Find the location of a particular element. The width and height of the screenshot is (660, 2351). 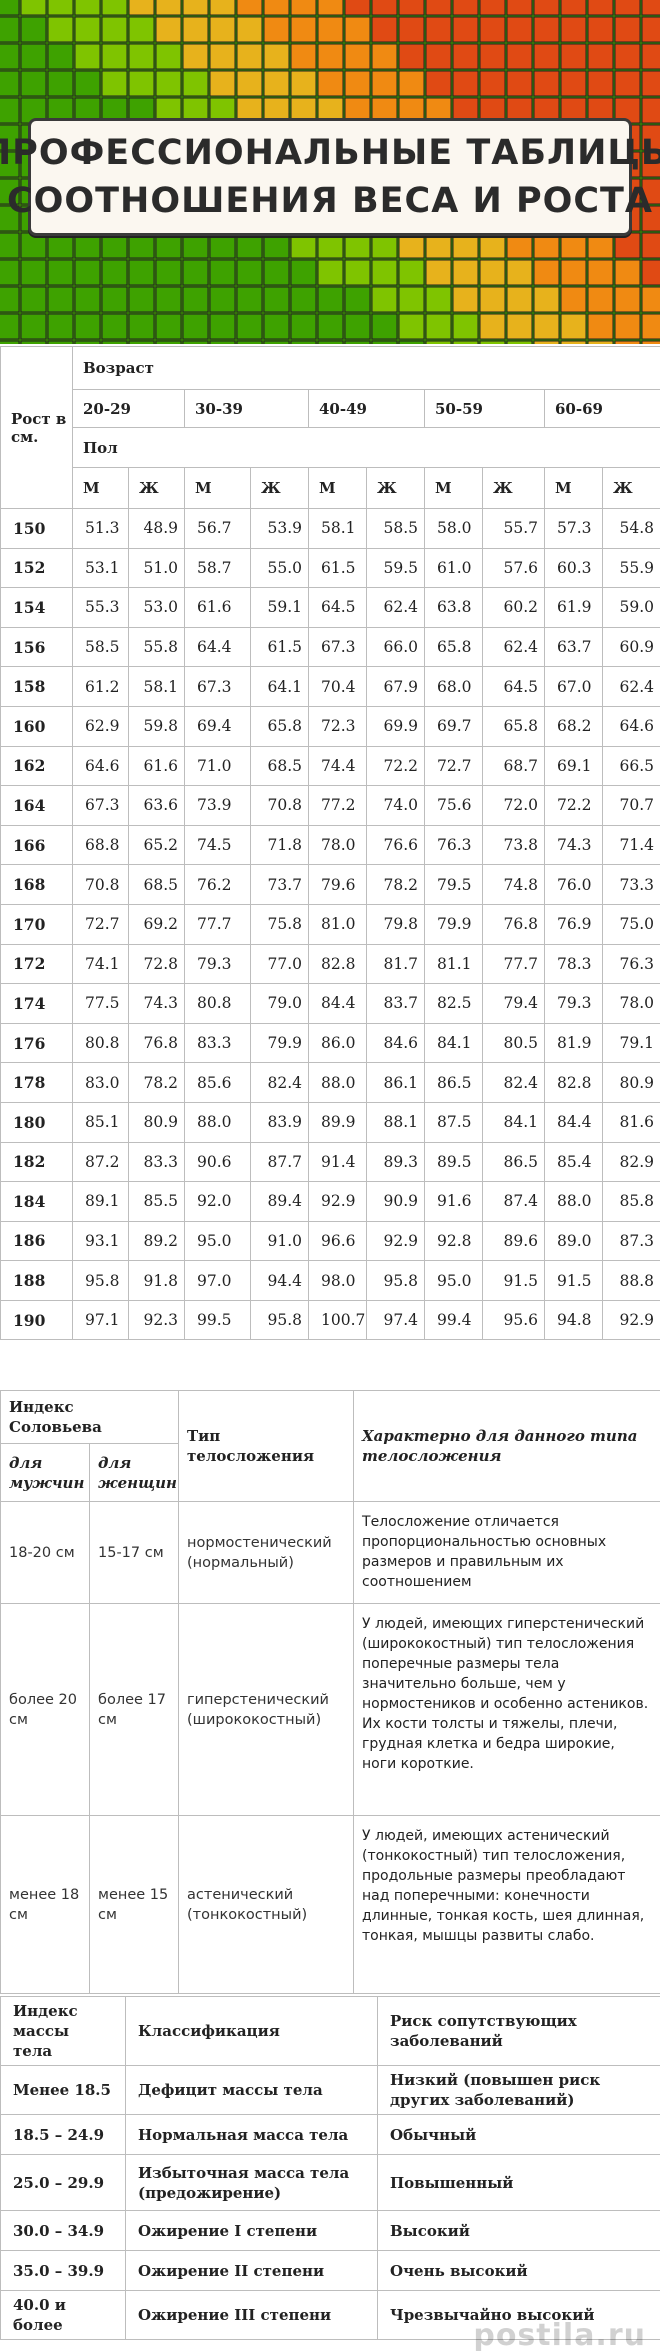

weight-value: 99.4 is located at coordinates (453, 1320).